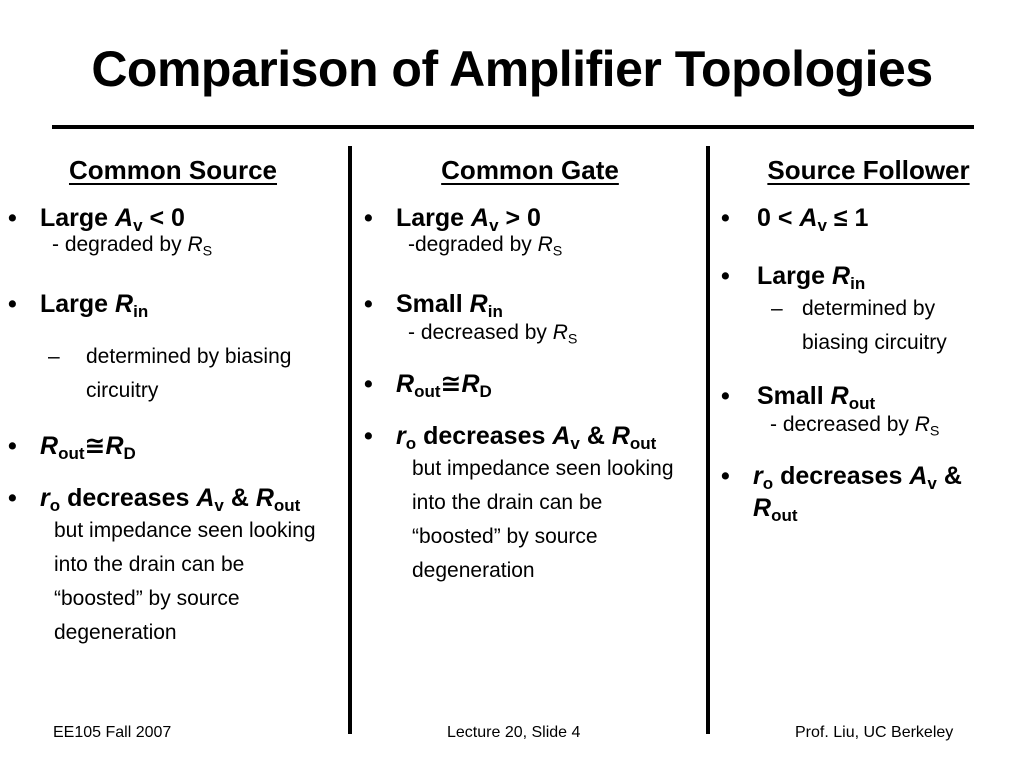 Image resolution: width=1024 pixels, height=768 pixels. What do you see at coordinates (96, 220) in the screenshot?
I see `bullet-gain: • Large Av < 0` at bounding box center [96, 220].